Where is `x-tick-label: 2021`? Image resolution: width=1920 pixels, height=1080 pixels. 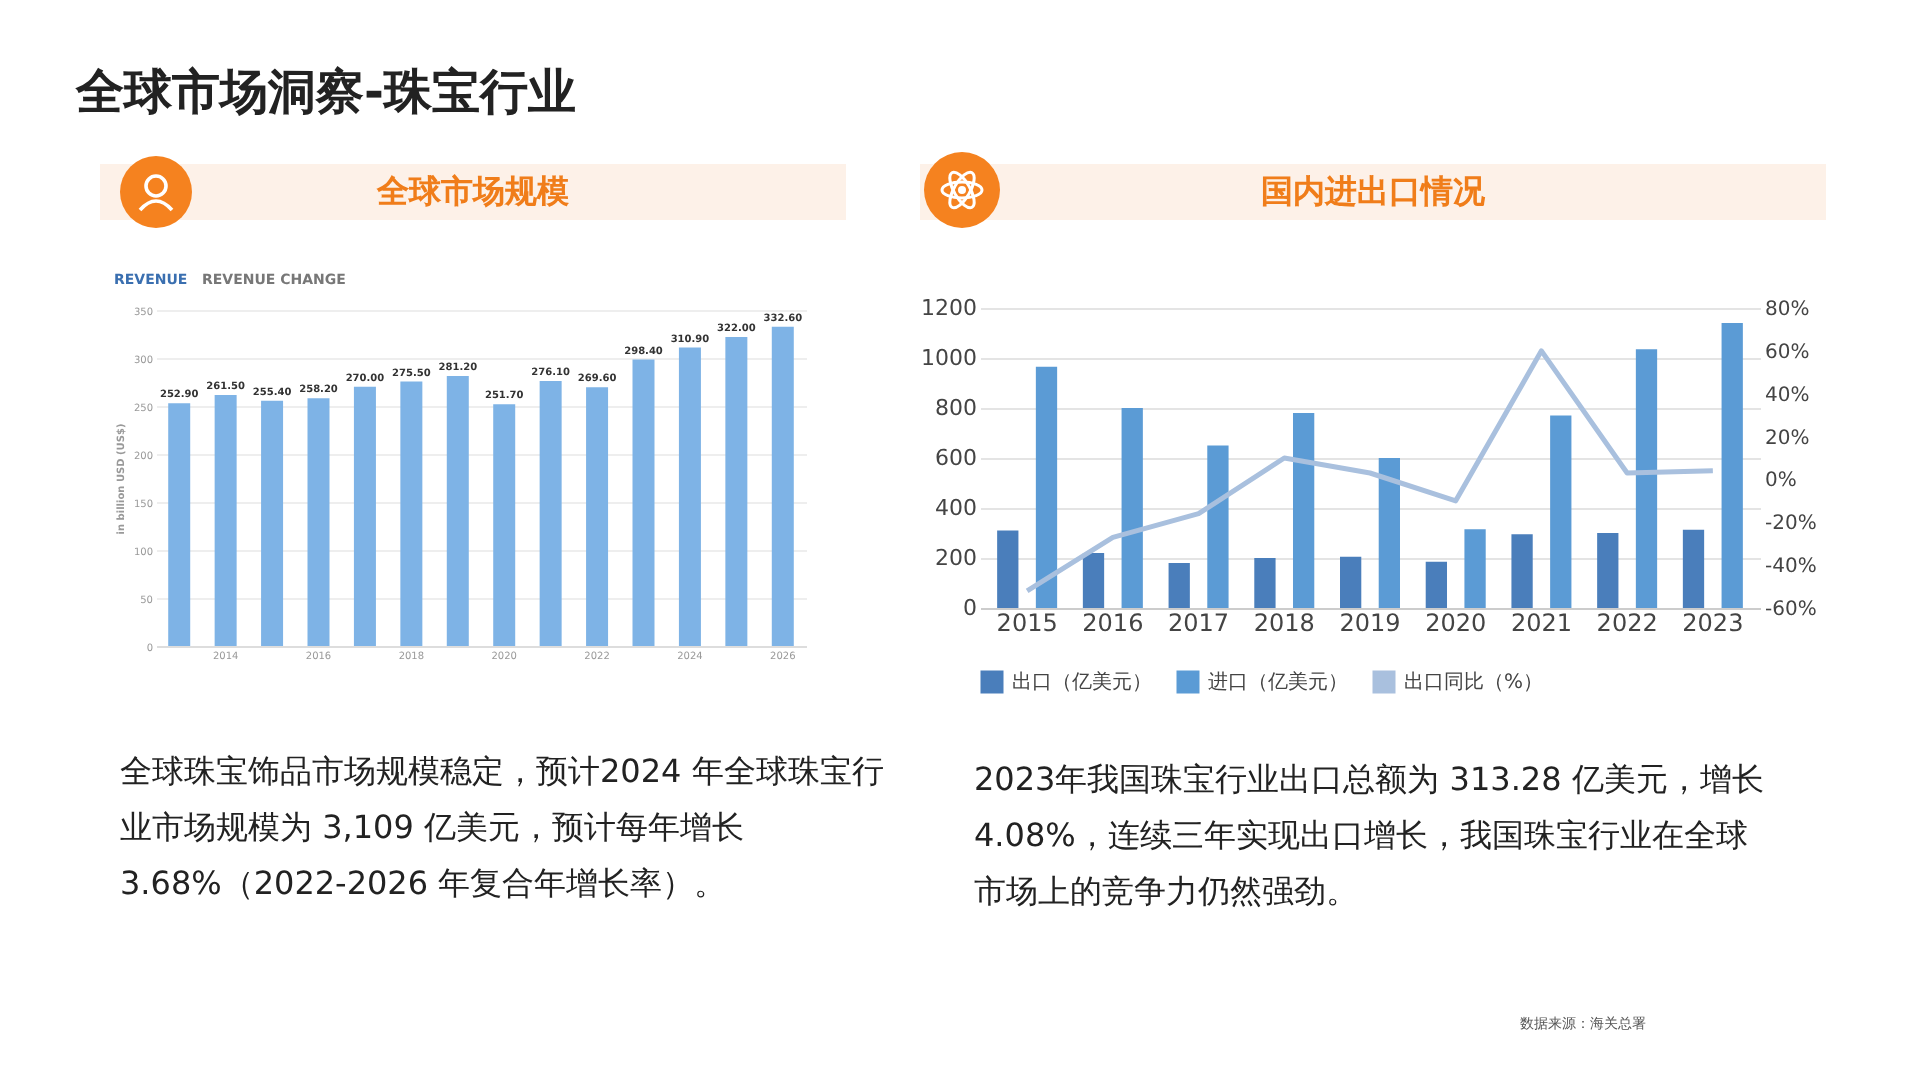 x-tick-label: 2021 is located at coordinates (1541, 623).